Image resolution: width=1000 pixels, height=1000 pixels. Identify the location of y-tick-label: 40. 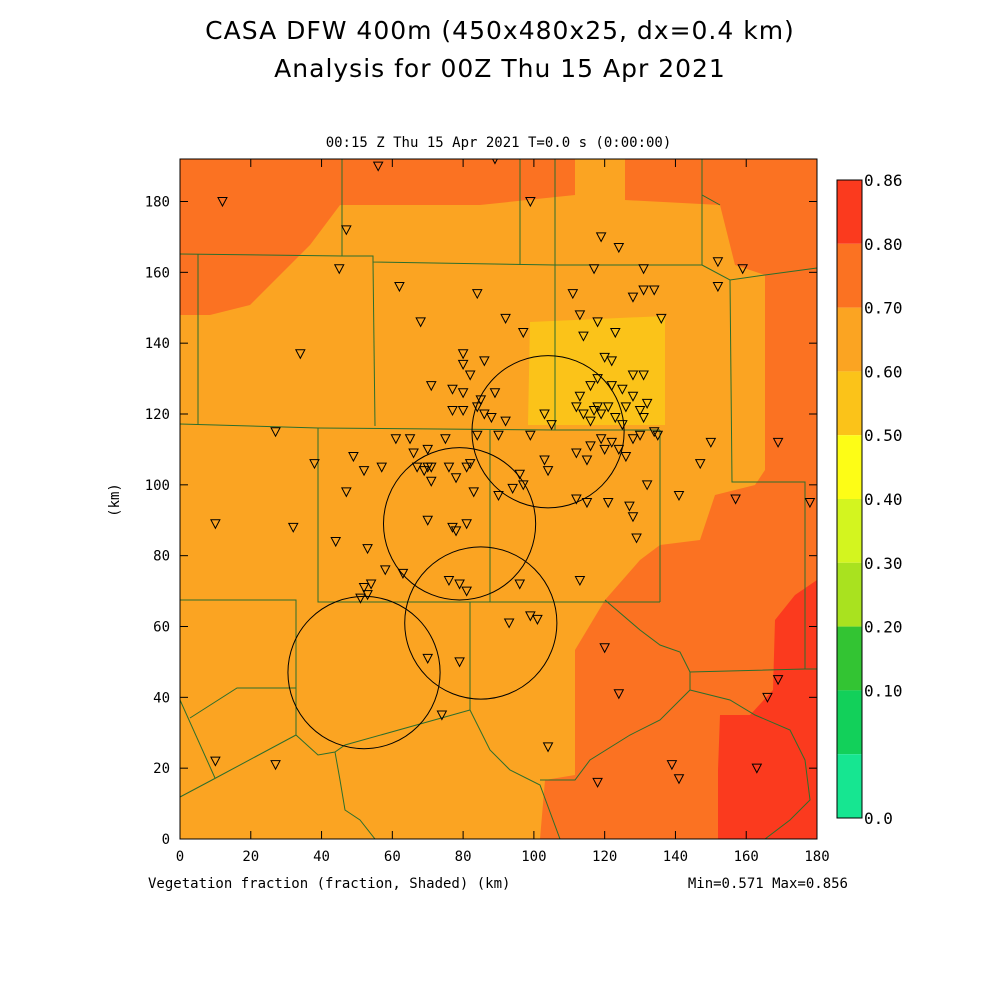
(161, 698).